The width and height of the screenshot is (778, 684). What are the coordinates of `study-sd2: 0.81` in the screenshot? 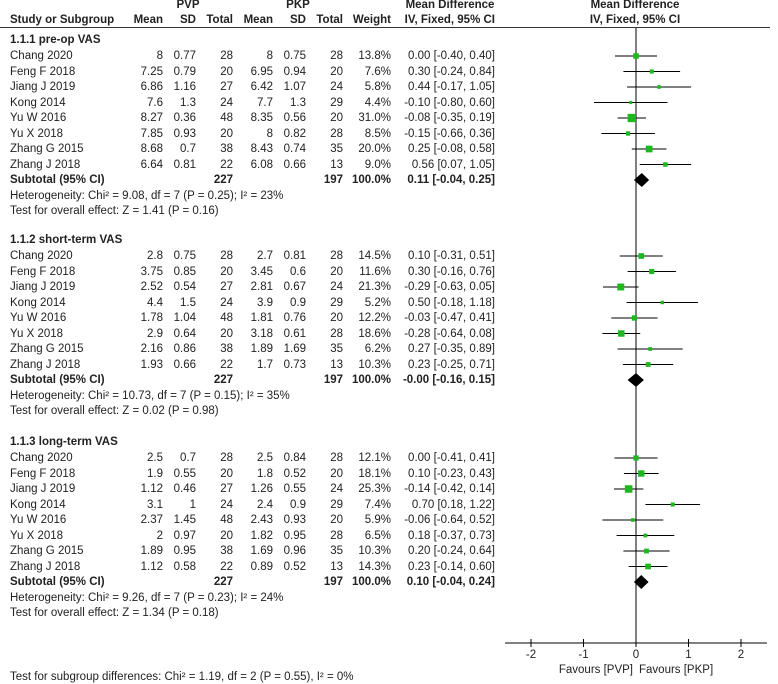 It's located at (294, 256).